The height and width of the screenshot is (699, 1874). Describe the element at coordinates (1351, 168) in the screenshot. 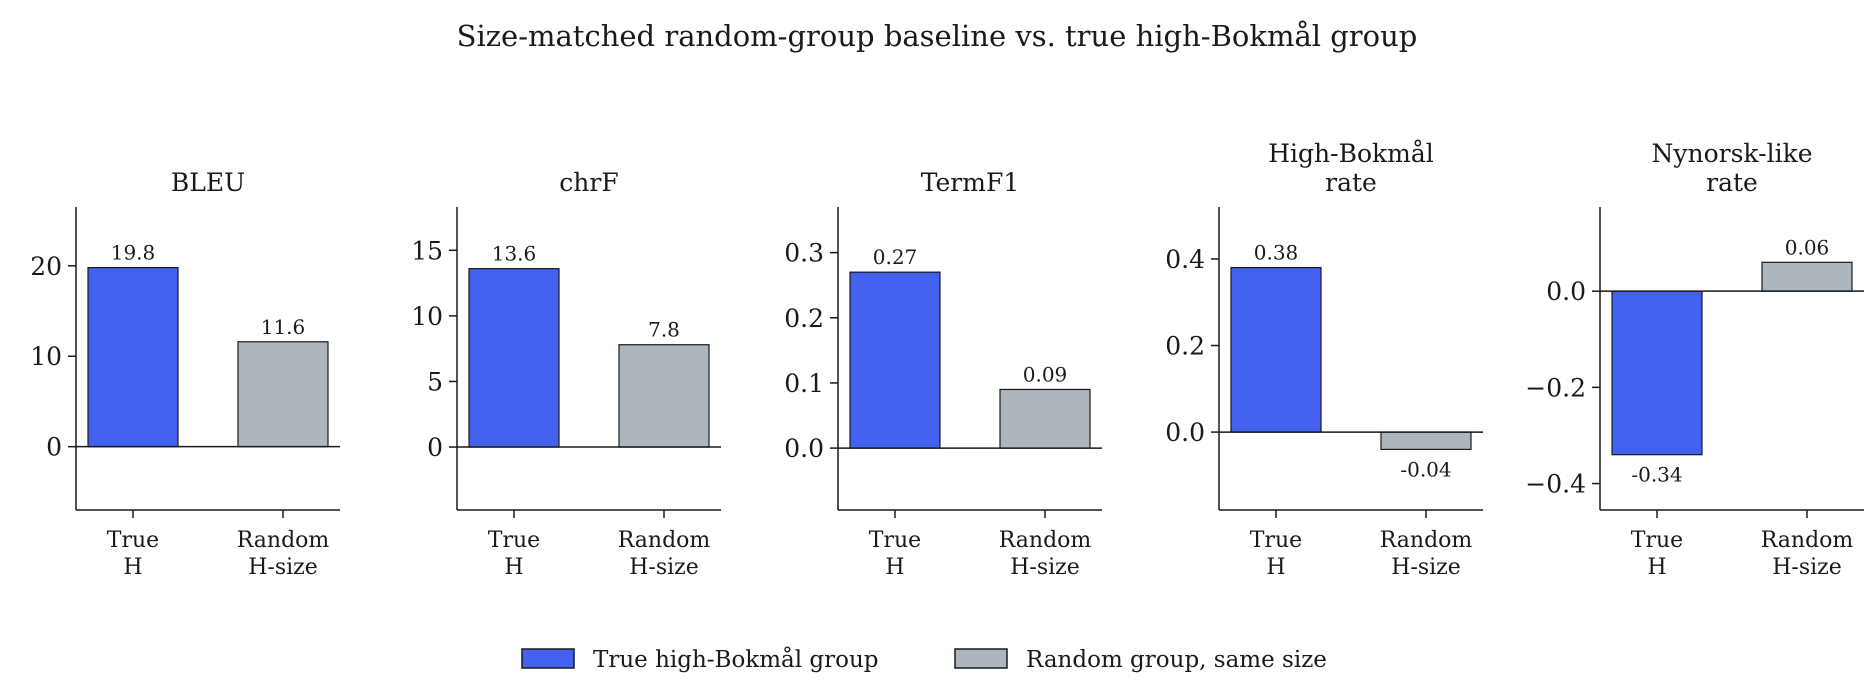

I see `panel-title: High-Bokmål rate` at that location.